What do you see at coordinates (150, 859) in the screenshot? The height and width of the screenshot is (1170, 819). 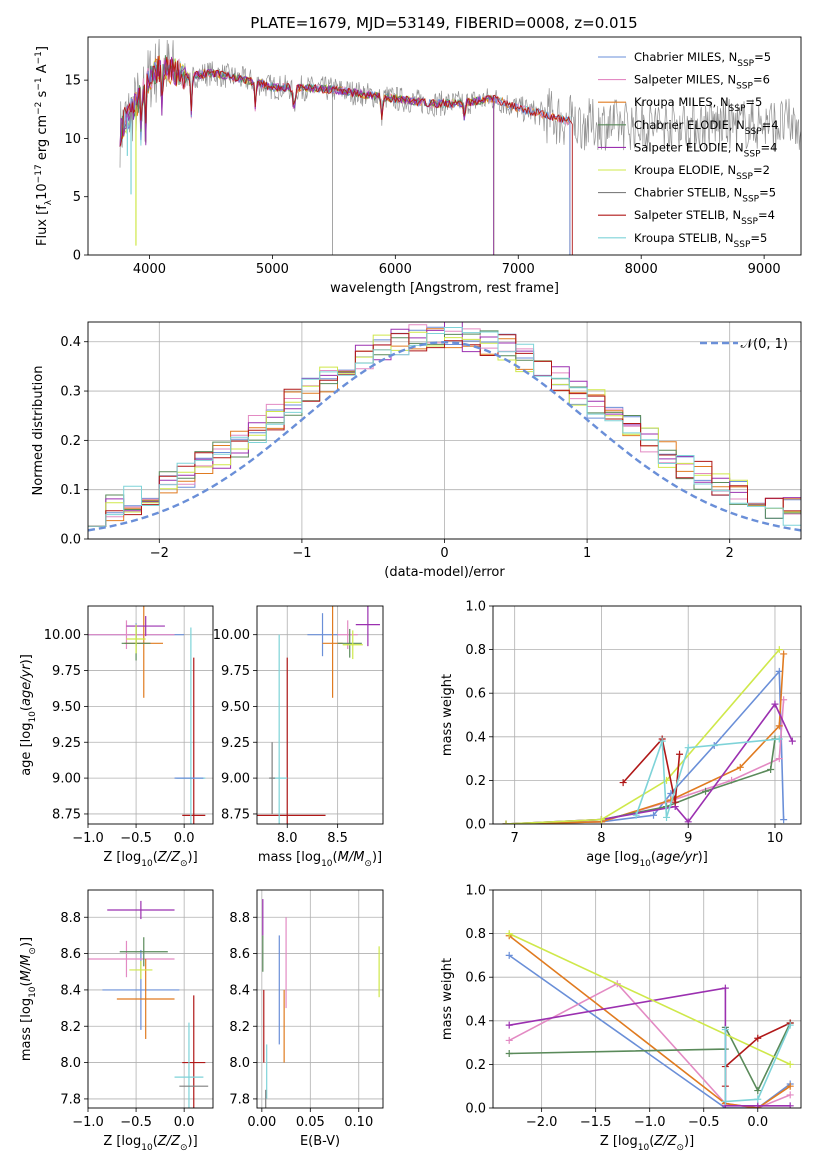 I see `x-axis-label: Z [log10(Z/Z⊙)]` at bounding box center [150, 859].